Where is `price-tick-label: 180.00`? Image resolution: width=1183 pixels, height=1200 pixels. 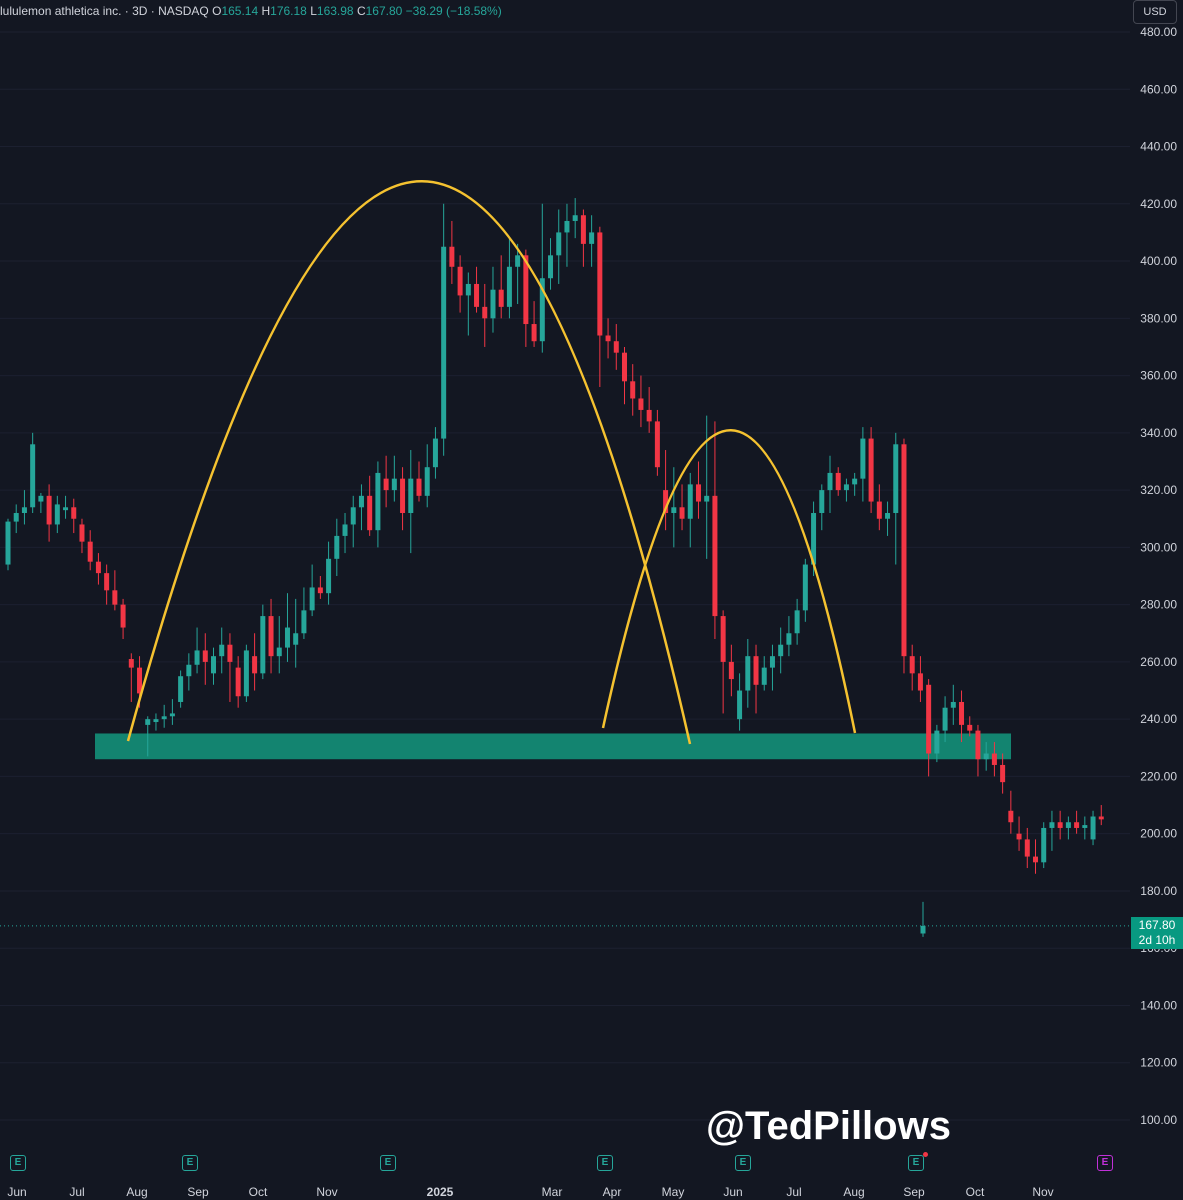 price-tick-label: 180.00 is located at coordinates (1158, 891).